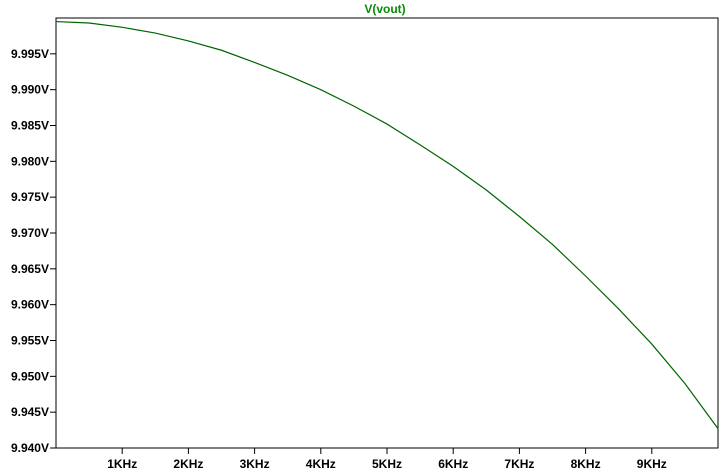  What do you see at coordinates (30, 341) in the screenshot?
I see `y-tick-label: 9.955V` at bounding box center [30, 341].